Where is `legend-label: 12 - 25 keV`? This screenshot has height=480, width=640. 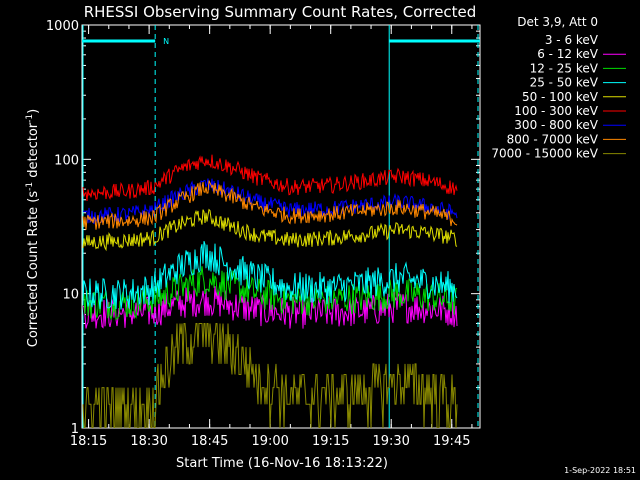 legend-label: 12 - 25 keV is located at coordinates (564, 68).